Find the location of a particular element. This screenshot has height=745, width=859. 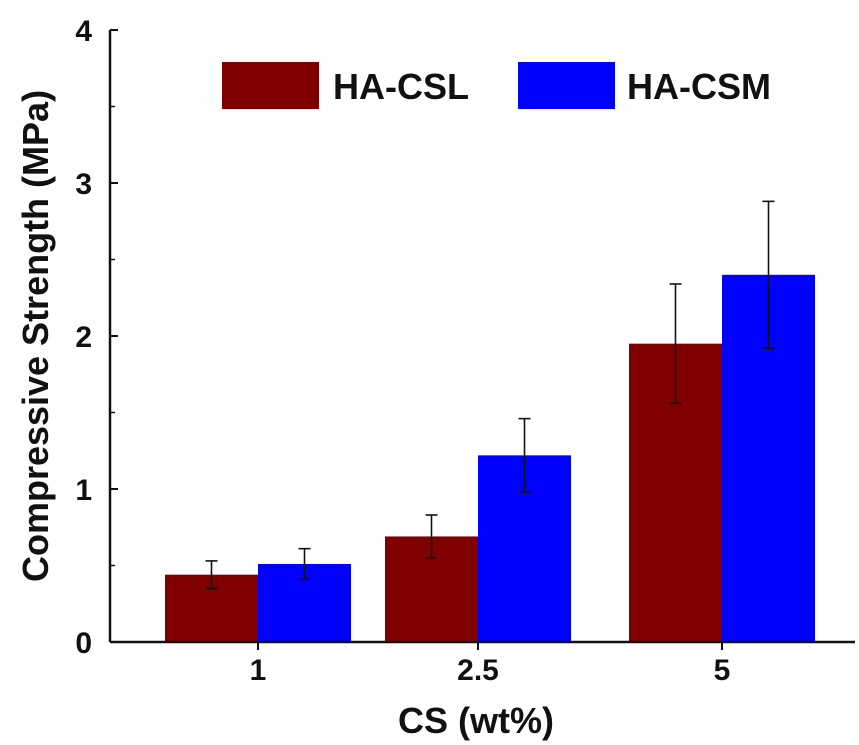

x-tick-label-5: 5 is located at coordinates (722, 670).